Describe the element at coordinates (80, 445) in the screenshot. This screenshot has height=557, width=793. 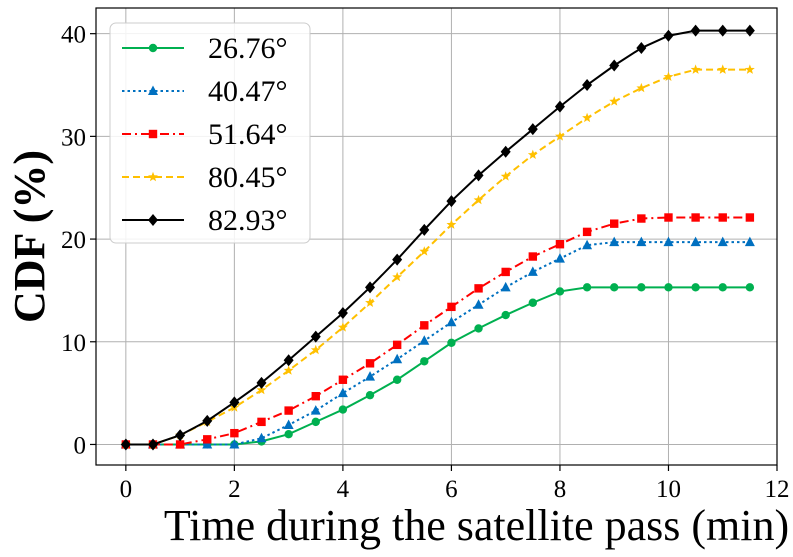
I see `y-tick-label: 0` at that location.